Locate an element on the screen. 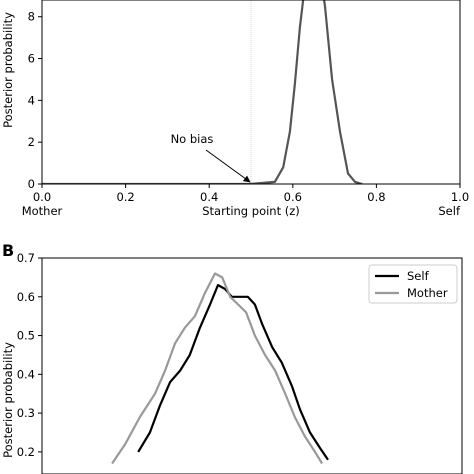  y-tick-label: 8 is located at coordinates (31, 17).